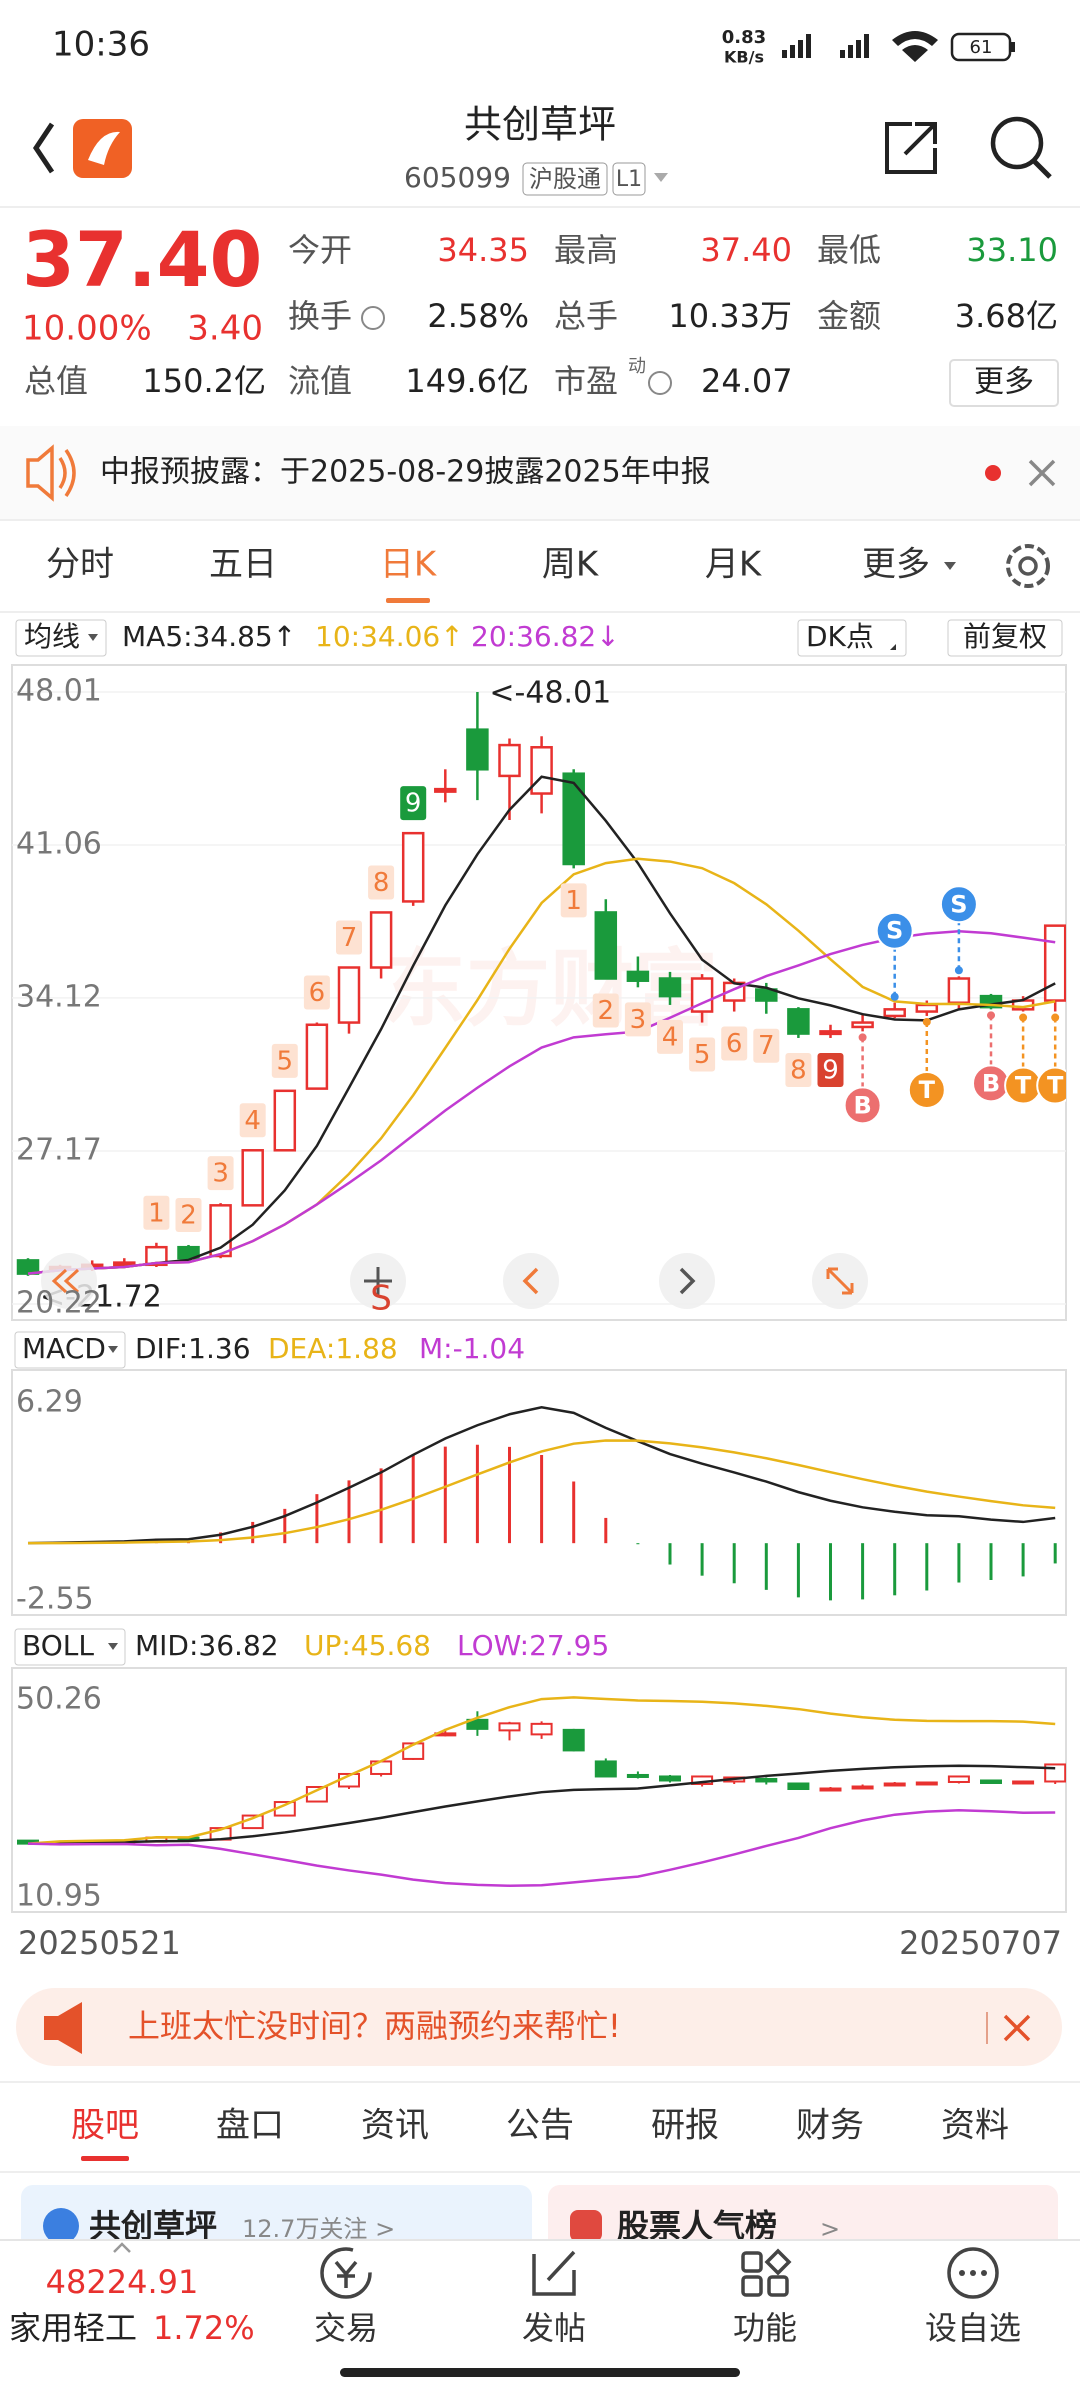  What do you see at coordinates (320, 316) in the screenshot?
I see `field-label: 换手` at bounding box center [320, 316].